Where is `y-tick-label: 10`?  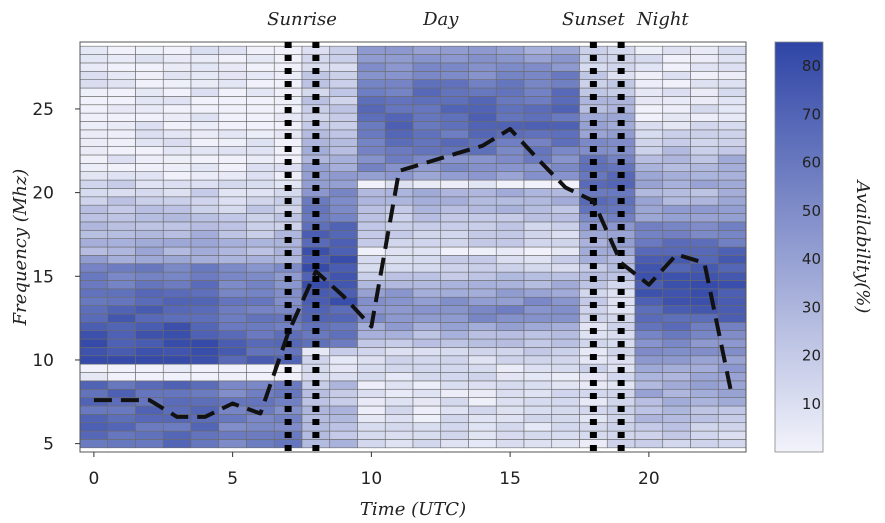
y-tick-label: 10 is located at coordinates (43, 361).